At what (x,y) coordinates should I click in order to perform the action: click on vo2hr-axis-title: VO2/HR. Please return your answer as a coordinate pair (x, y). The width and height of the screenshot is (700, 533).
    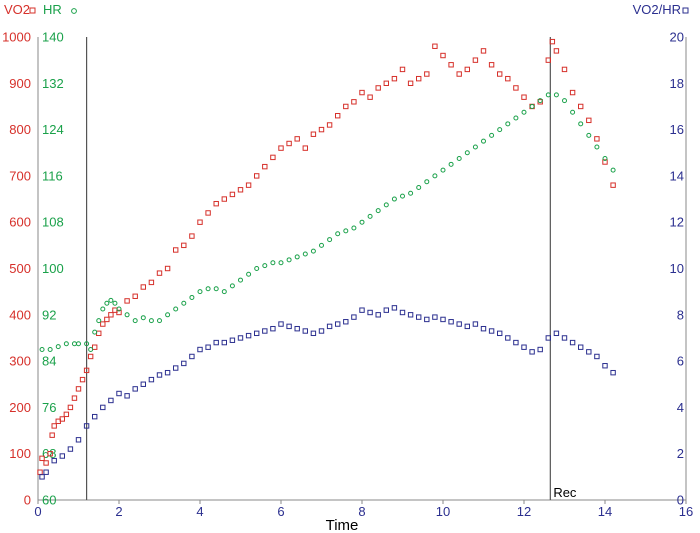
    Looking at the image, I should click on (657, 9).